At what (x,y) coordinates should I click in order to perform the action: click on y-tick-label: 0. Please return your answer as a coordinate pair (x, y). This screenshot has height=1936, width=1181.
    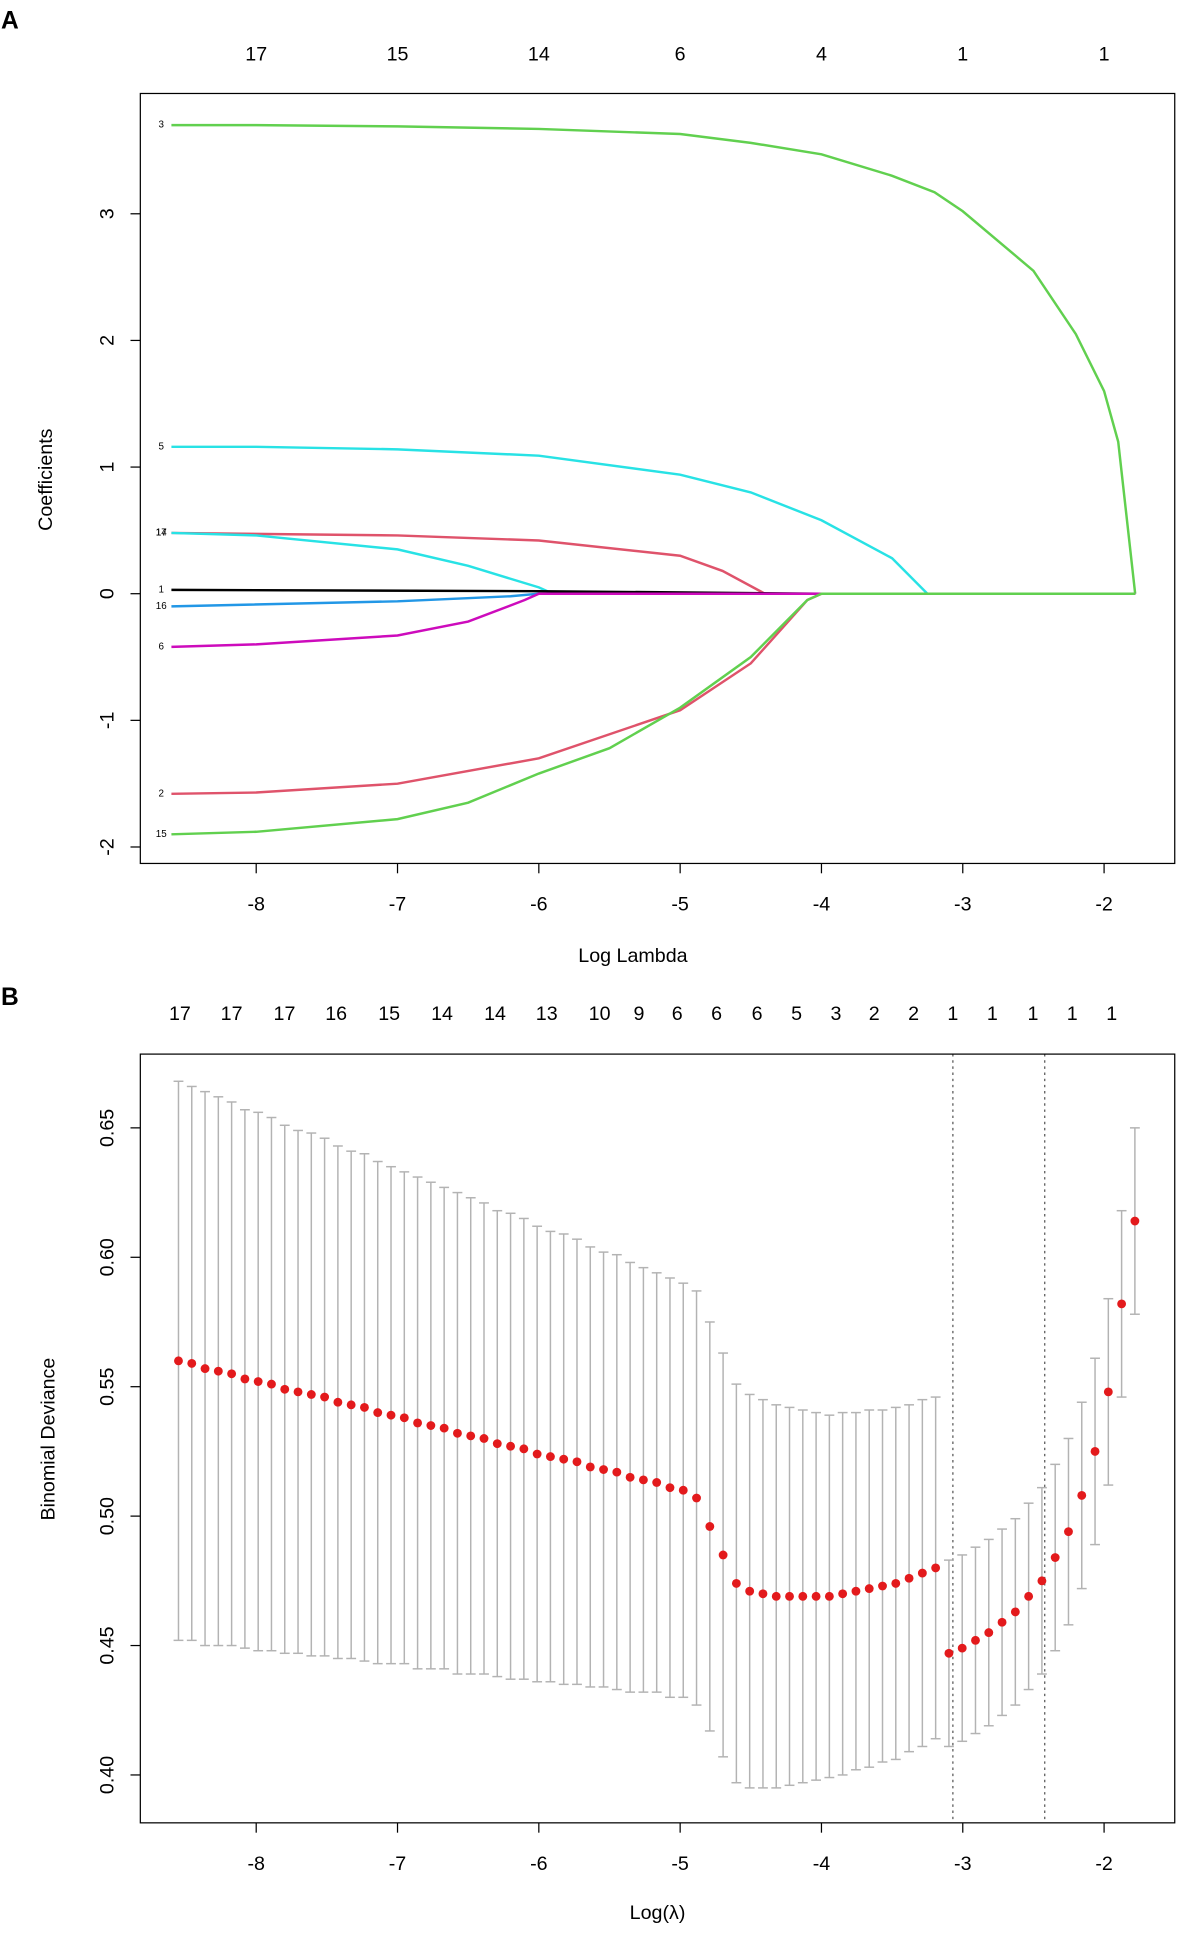
    Looking at the image, I should click on (108, 593).